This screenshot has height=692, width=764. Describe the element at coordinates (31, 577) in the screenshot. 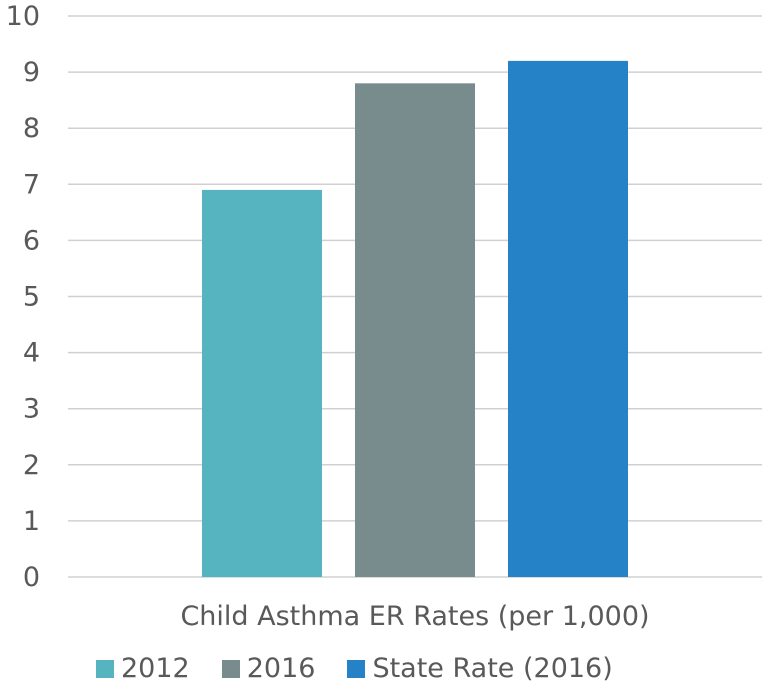

I see `y-tick-label-0: 0` at that location.